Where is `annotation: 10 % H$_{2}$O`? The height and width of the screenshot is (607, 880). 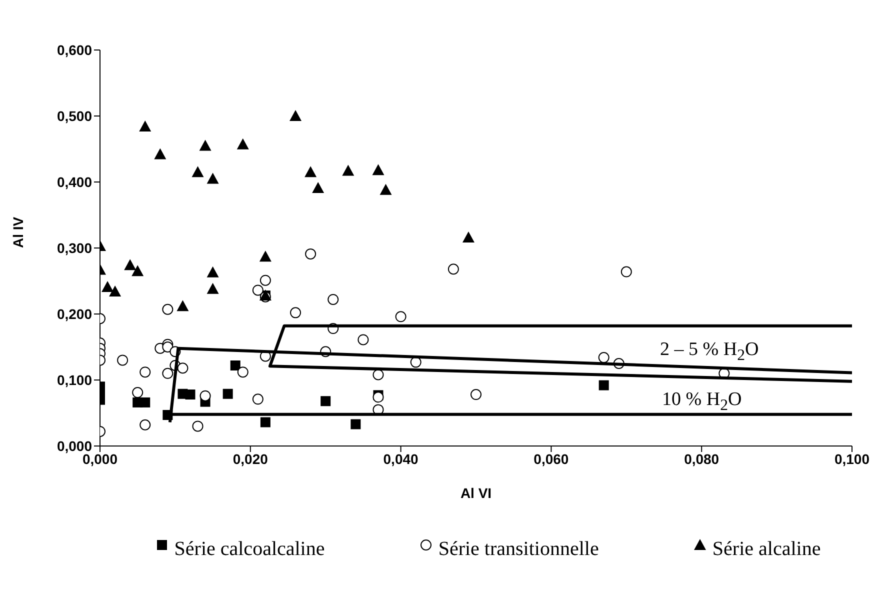 annotation: 10 % H$_{2}$O is located at coordinates (702, 402).